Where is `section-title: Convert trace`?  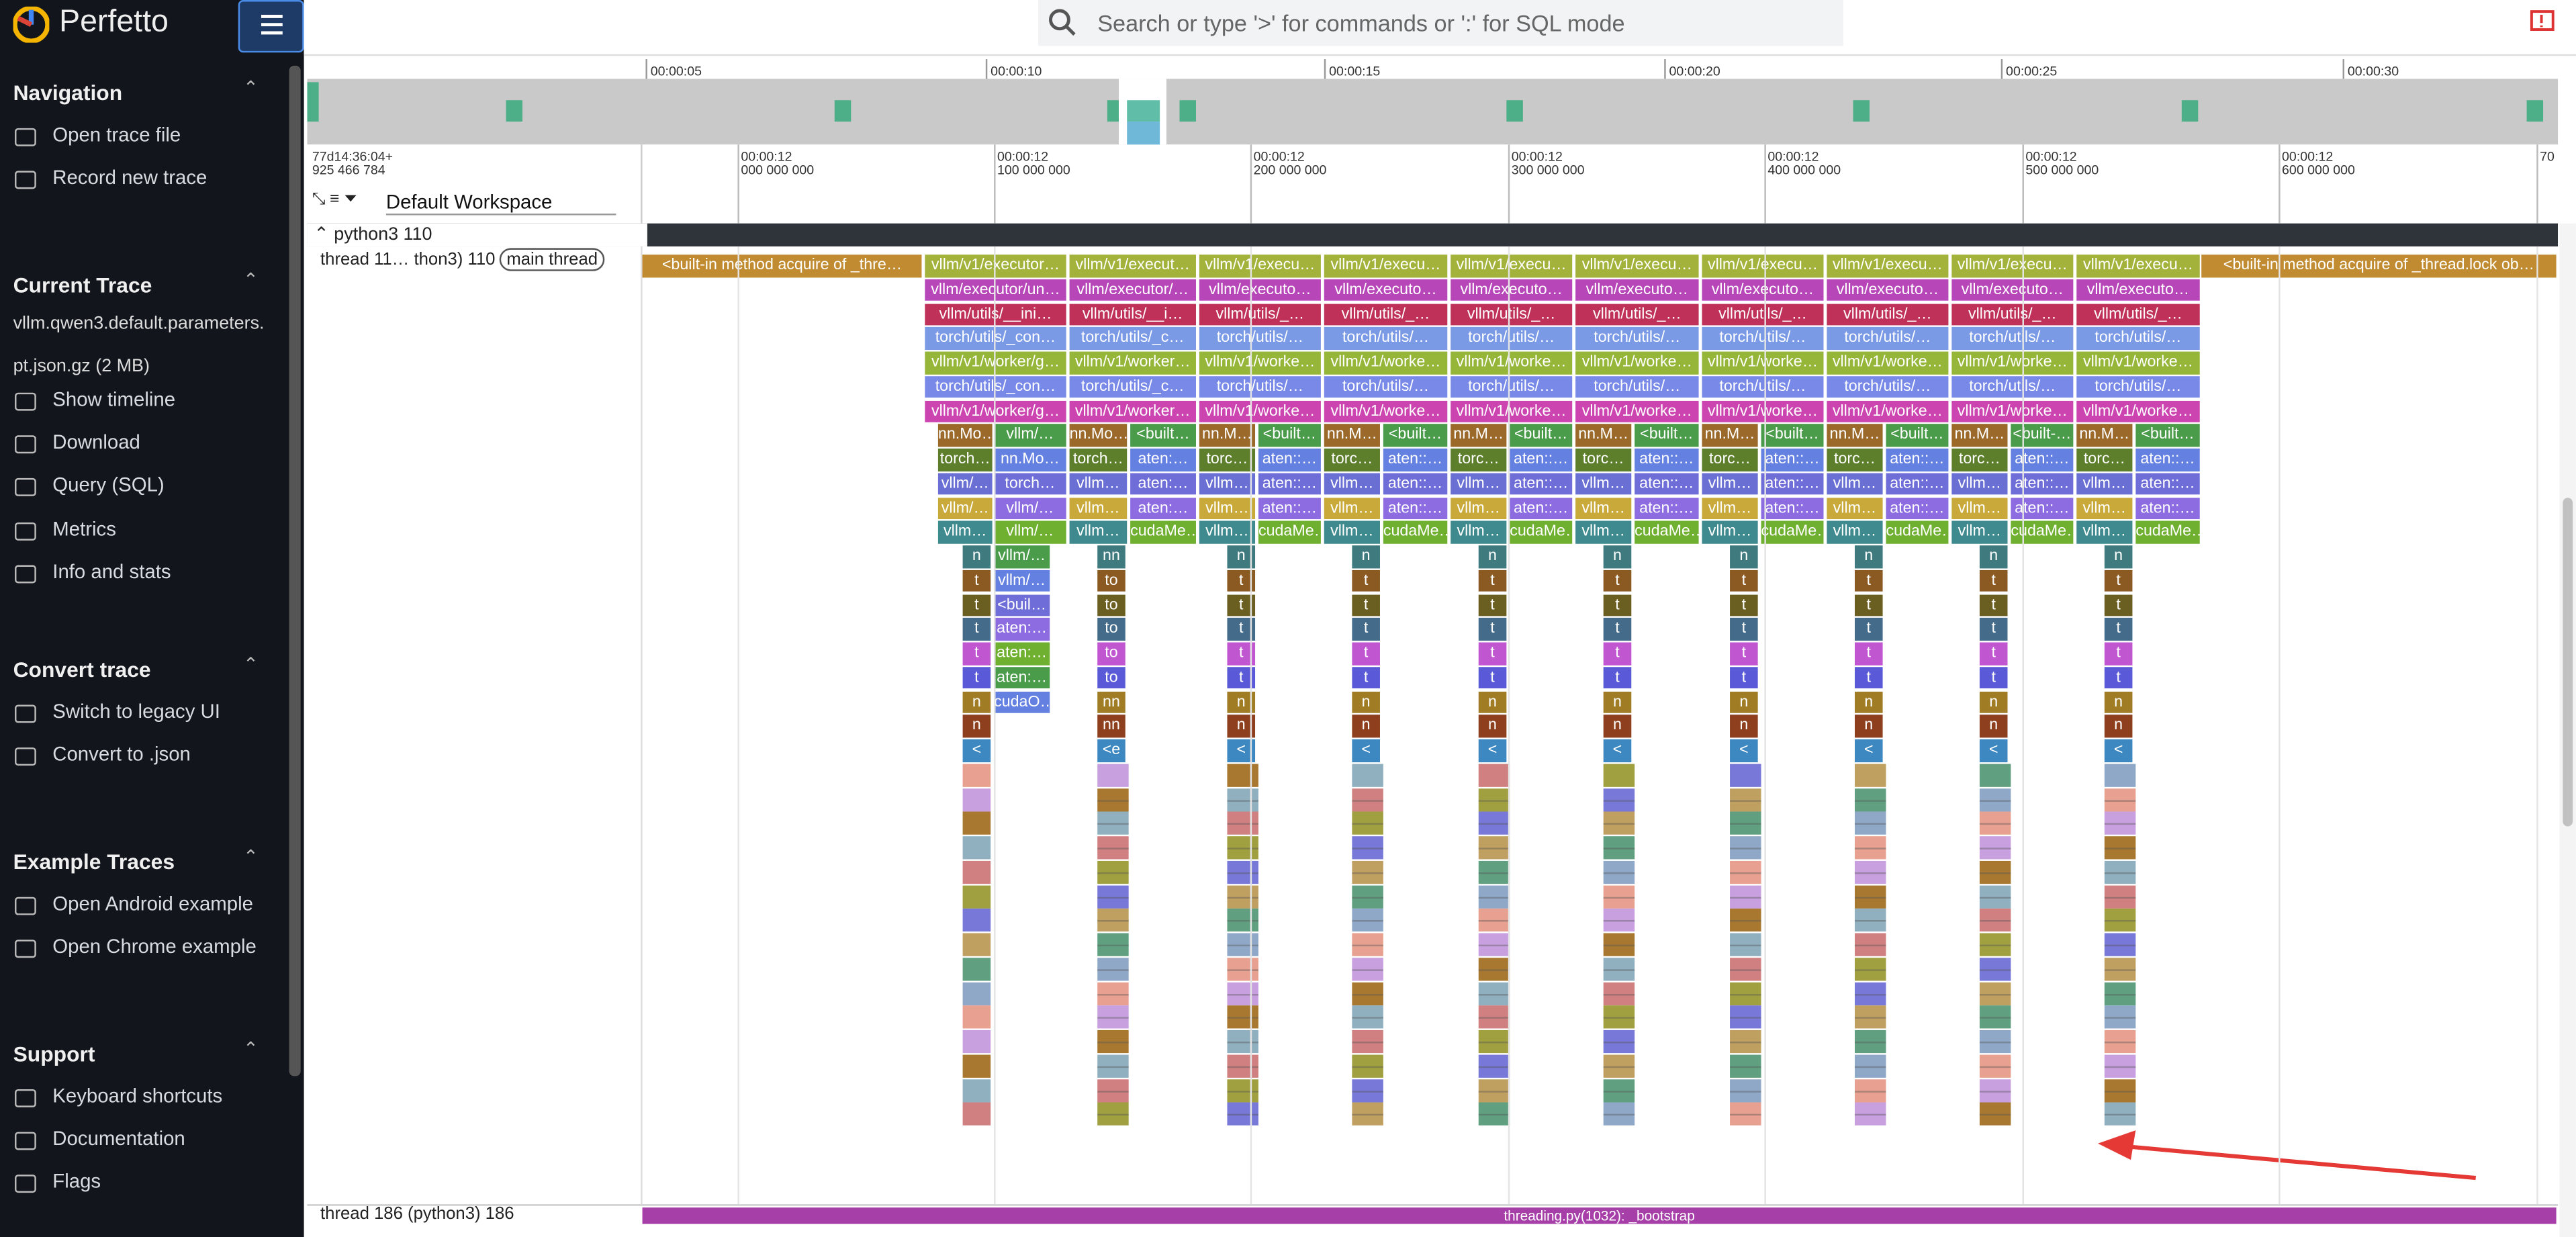
section-title: Convert trace is located at coordinates (82, 669).